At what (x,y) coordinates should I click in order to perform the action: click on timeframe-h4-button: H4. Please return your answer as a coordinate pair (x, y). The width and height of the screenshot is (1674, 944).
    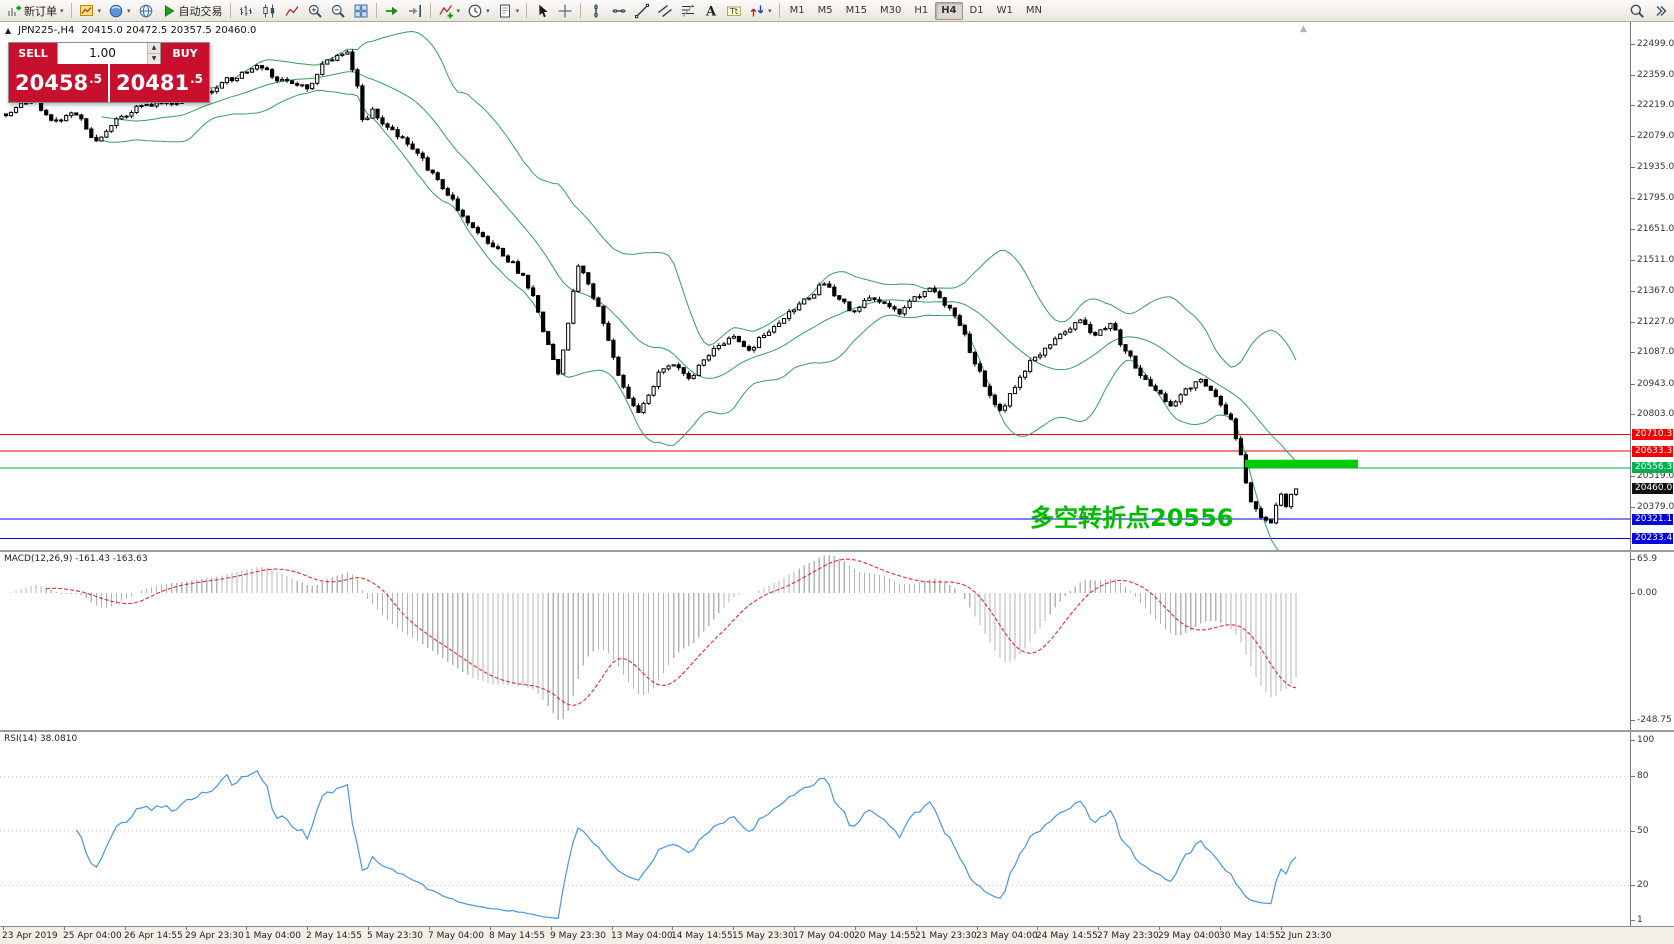
    Looking at the image, I should click on (949, 10).